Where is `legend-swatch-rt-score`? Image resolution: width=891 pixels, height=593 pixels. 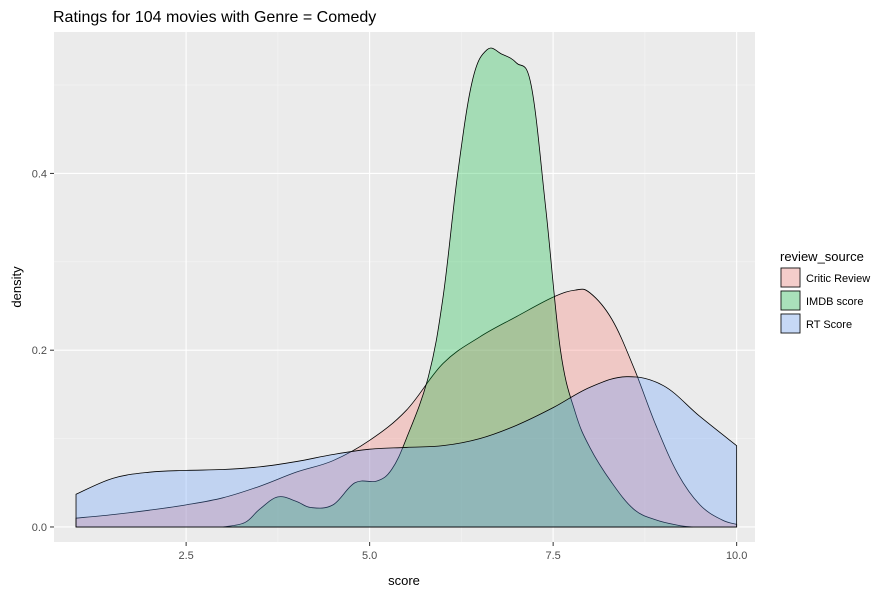
legend-swatch-rt-score is located at coordinates (790, 323).